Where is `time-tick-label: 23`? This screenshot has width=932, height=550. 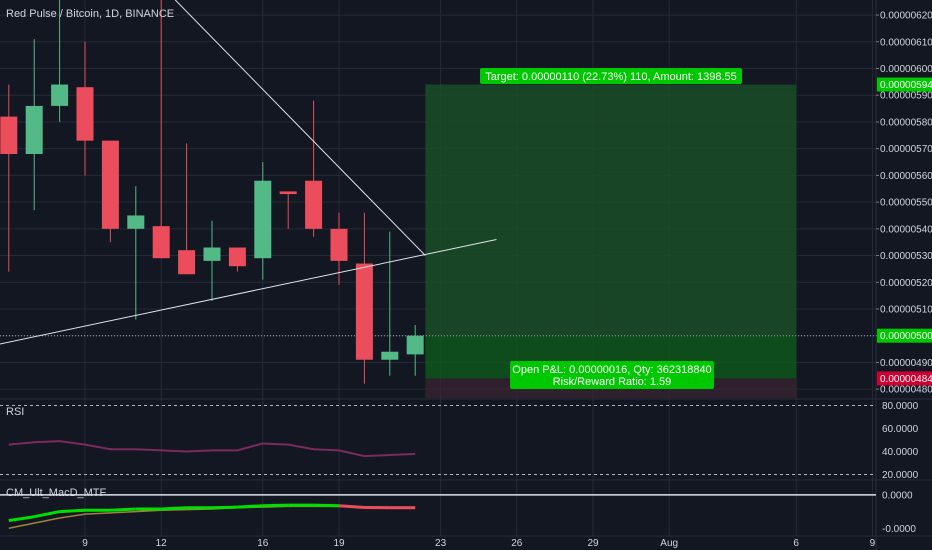
time-tick-label: 23 is located at coordinates (441, 543).